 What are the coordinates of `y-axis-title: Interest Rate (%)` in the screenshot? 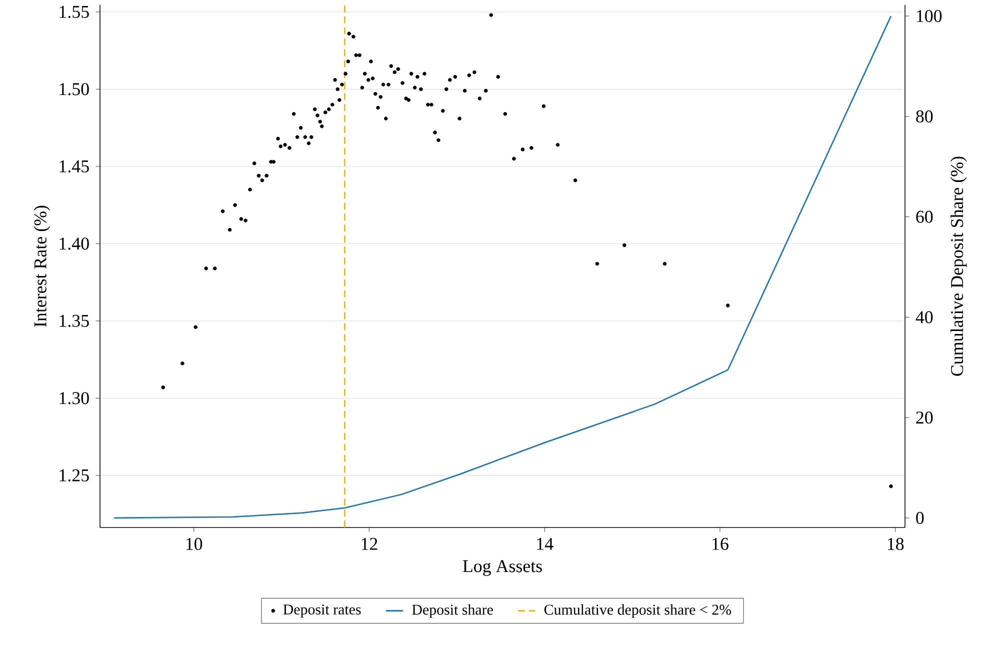 It's located at (42, 266).